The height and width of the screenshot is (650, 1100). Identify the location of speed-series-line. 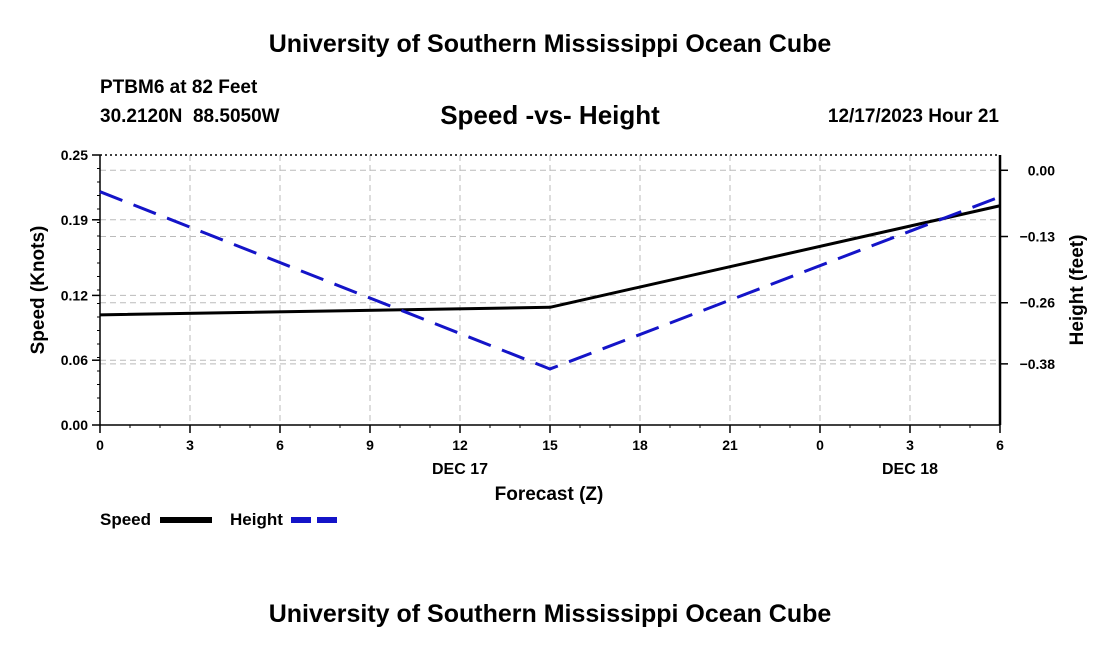
(550, 260).